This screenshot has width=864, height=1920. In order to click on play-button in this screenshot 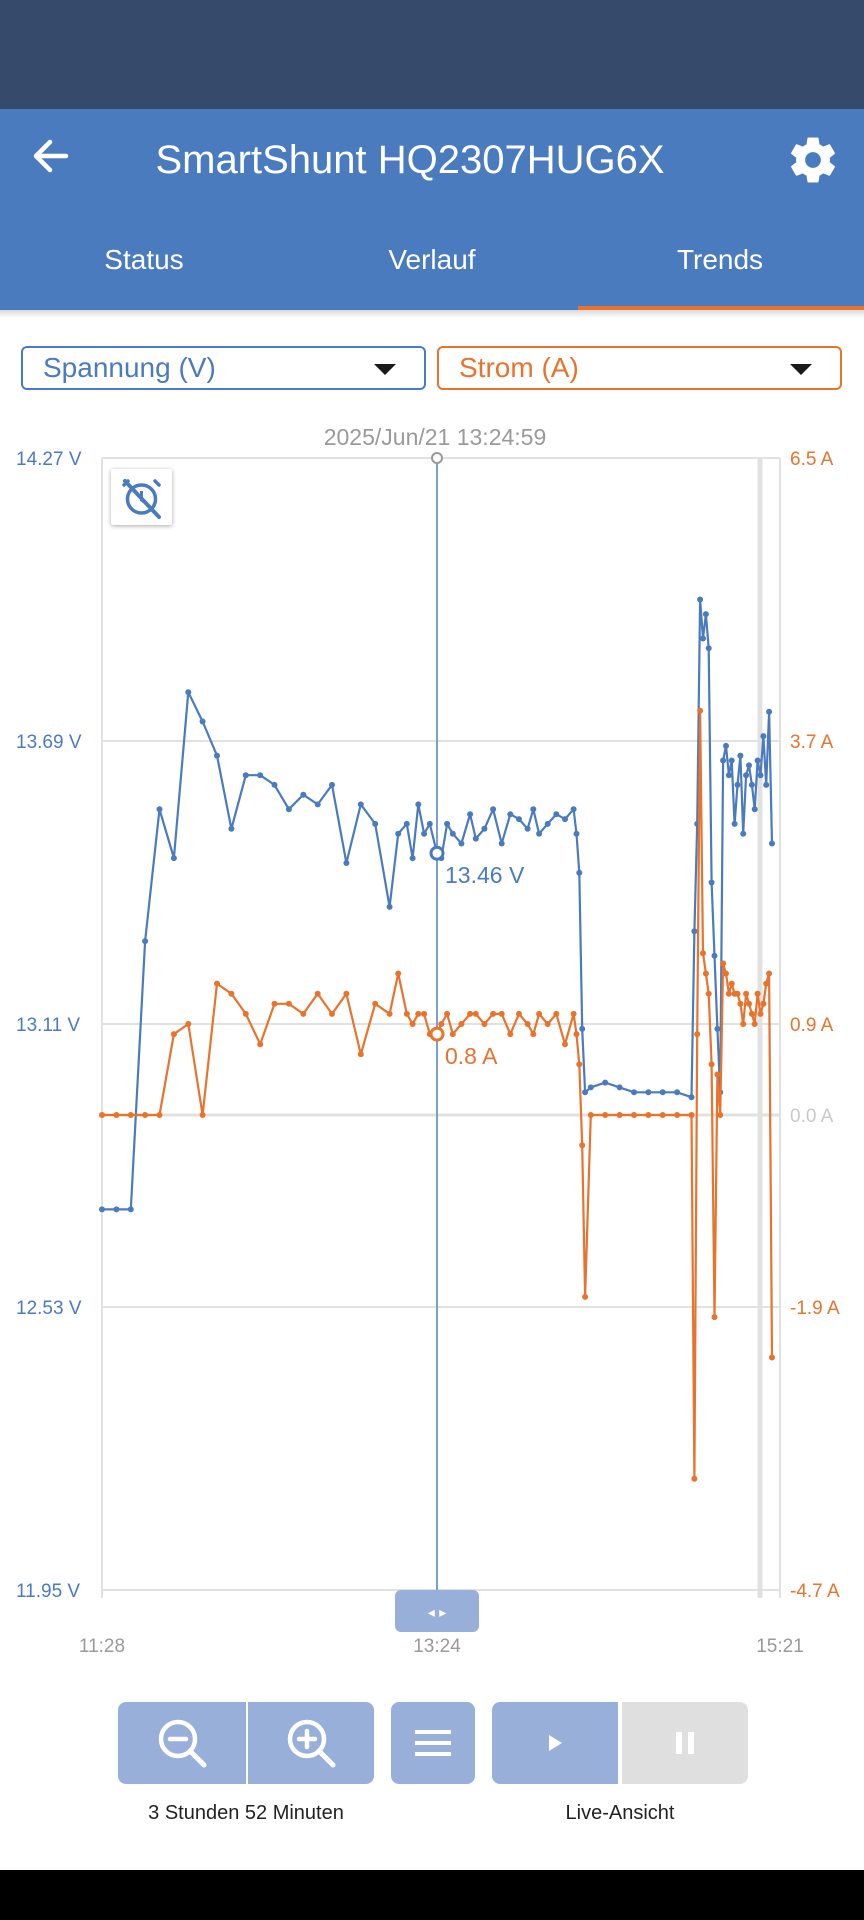, I will do `click(555, 1743)`.